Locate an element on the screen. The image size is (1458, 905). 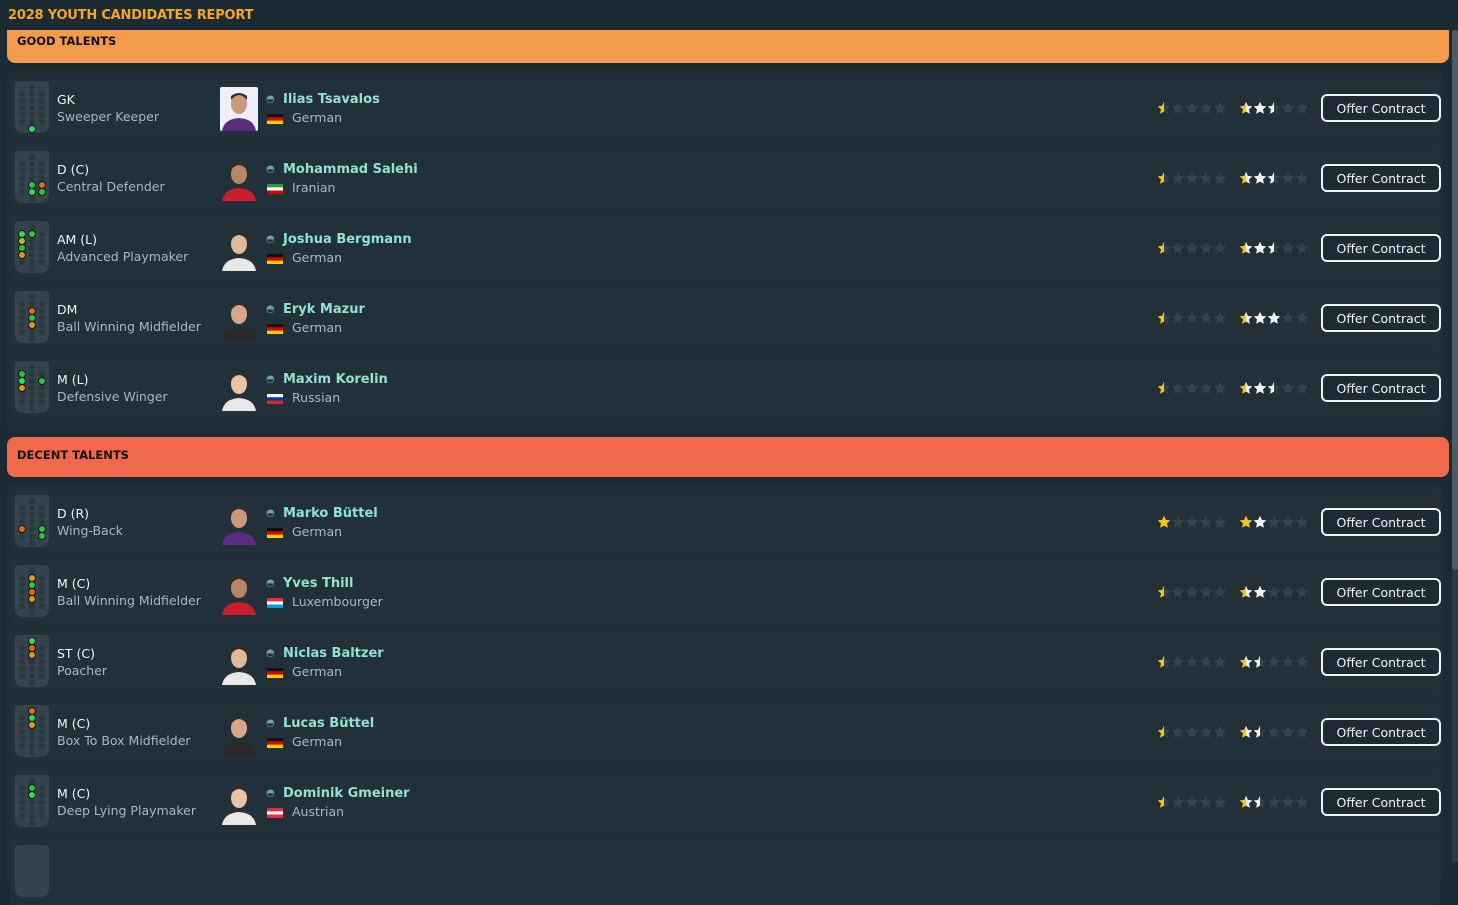
player-name-link: Joshua Bergmann is located at coordinates (347, 239).